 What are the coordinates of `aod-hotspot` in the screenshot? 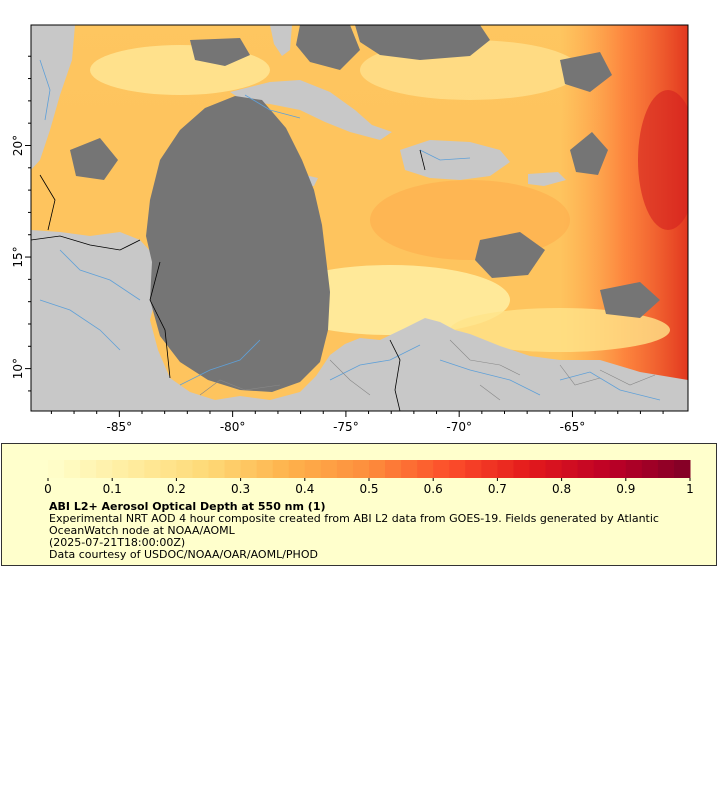 It's located at (663, 160).